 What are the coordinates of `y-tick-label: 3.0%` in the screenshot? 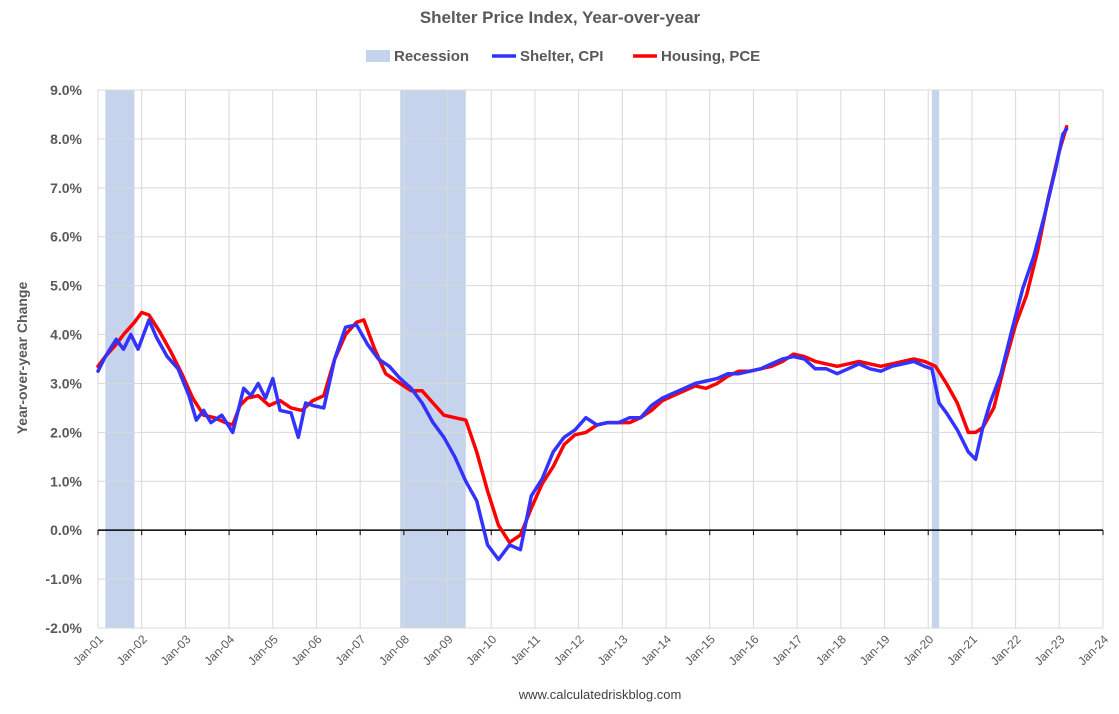 It's located at (66, 383).